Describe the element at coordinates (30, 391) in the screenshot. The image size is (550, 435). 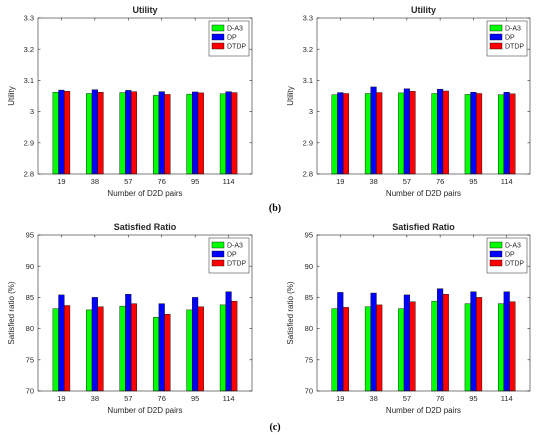
I see `y-tick-label: 70` at that location.